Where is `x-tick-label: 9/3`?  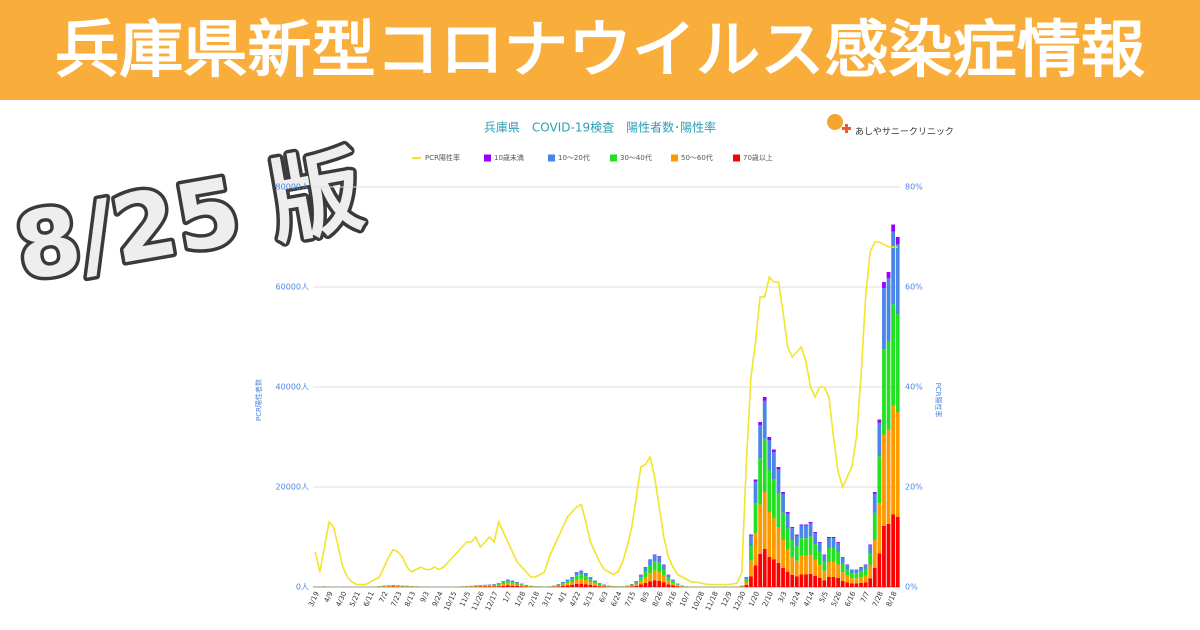 x-tick-label: 9/3 is located at coordinates (425, 597).